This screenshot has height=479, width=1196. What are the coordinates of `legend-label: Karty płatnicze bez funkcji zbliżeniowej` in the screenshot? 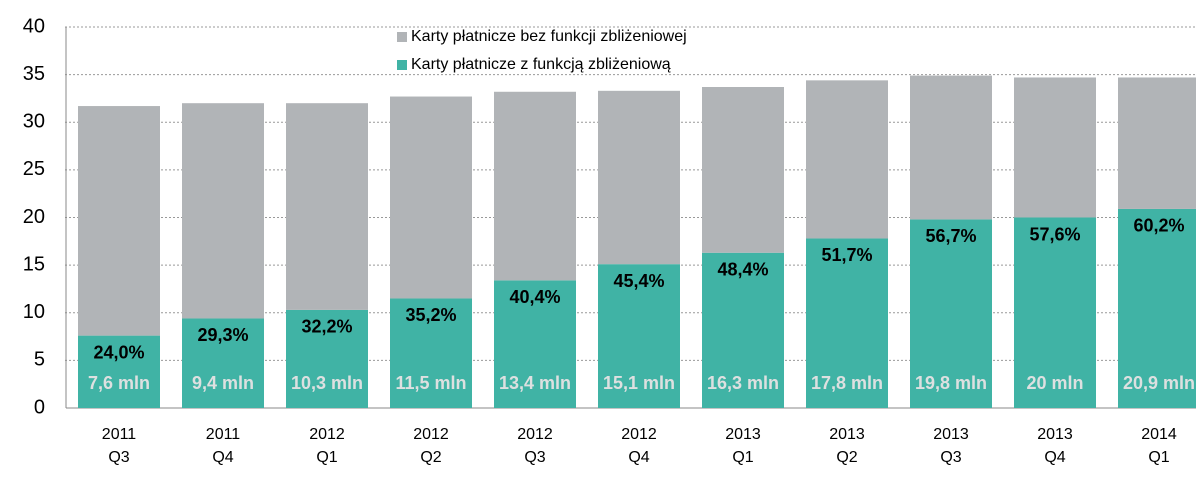 It's located at (549, 36).